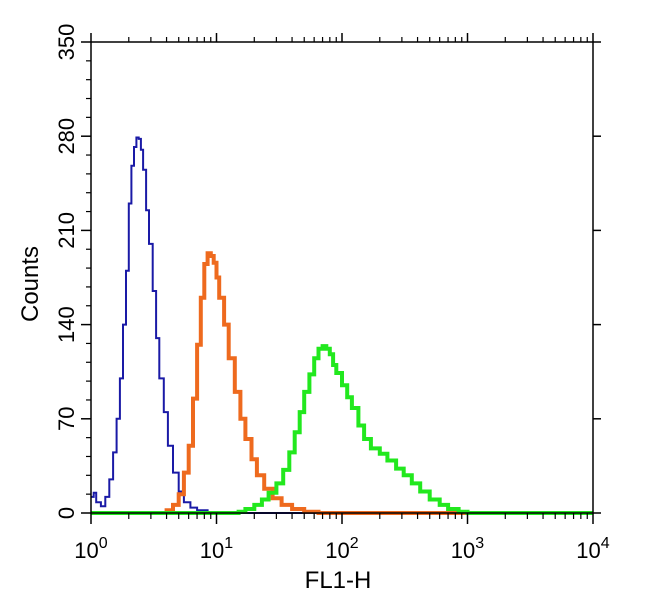 The width and height of the screenshot is (670, 610). What do you see at coordinates (66, 324) in the screenshot?
I see `y-tick-label: 140` at bounding box center [66, 324].